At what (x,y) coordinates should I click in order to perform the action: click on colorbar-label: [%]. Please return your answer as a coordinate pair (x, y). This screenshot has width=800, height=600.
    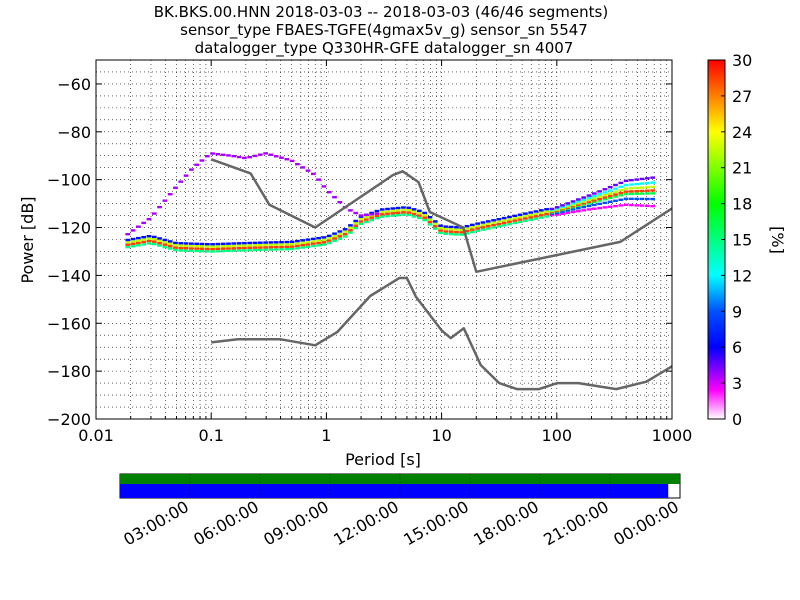
    Looking at the image, I should click on (777, 240).